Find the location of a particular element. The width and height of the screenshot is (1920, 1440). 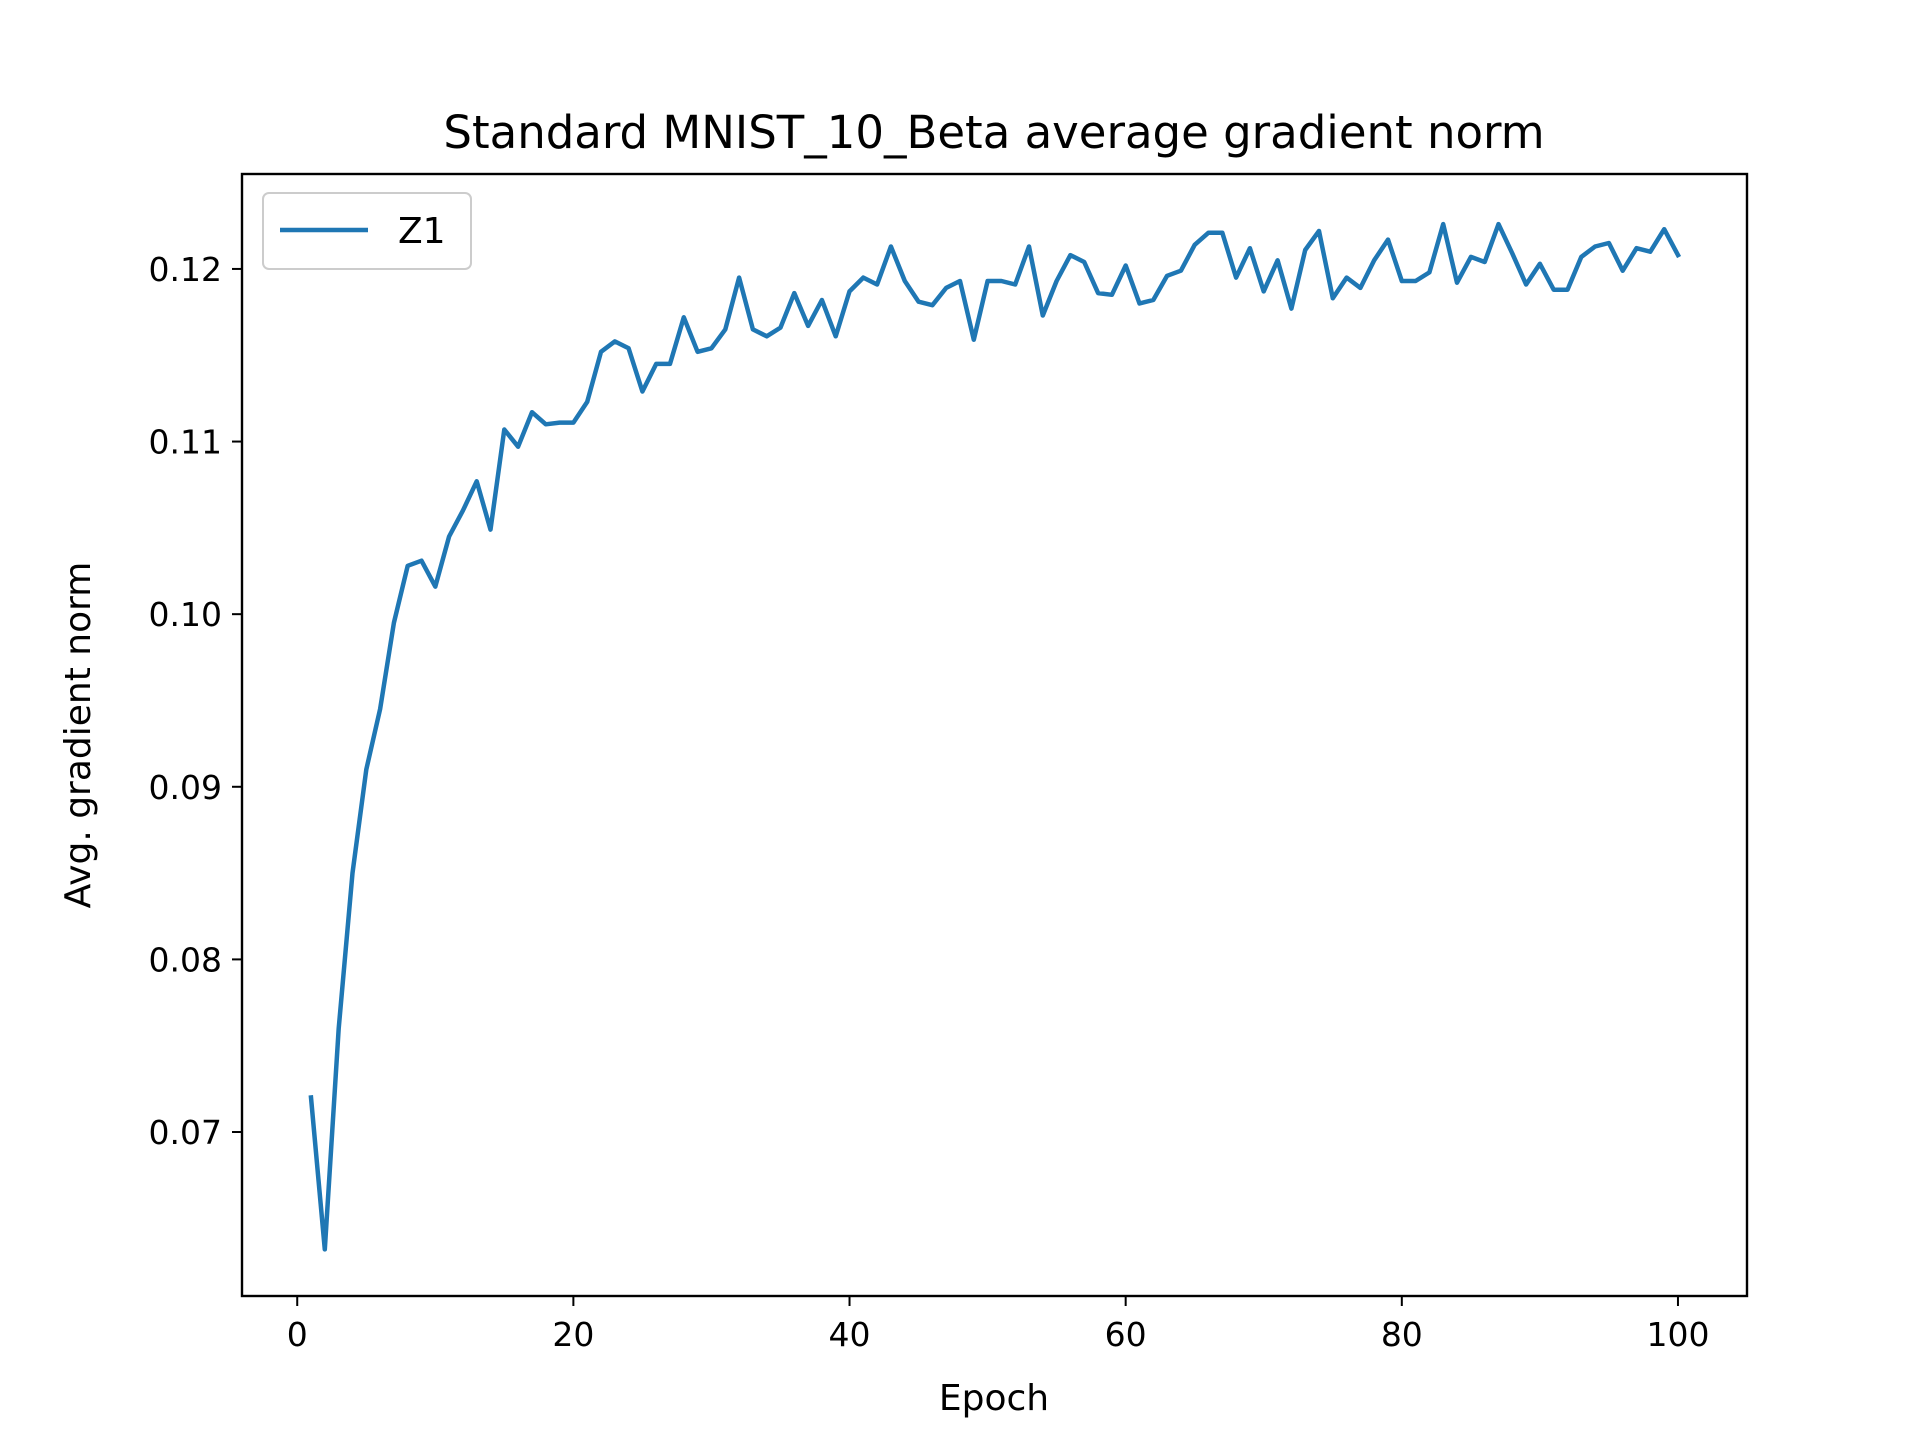

x-axis: 0 20 40 60 80 100 is located at coordinates (998, 1325).